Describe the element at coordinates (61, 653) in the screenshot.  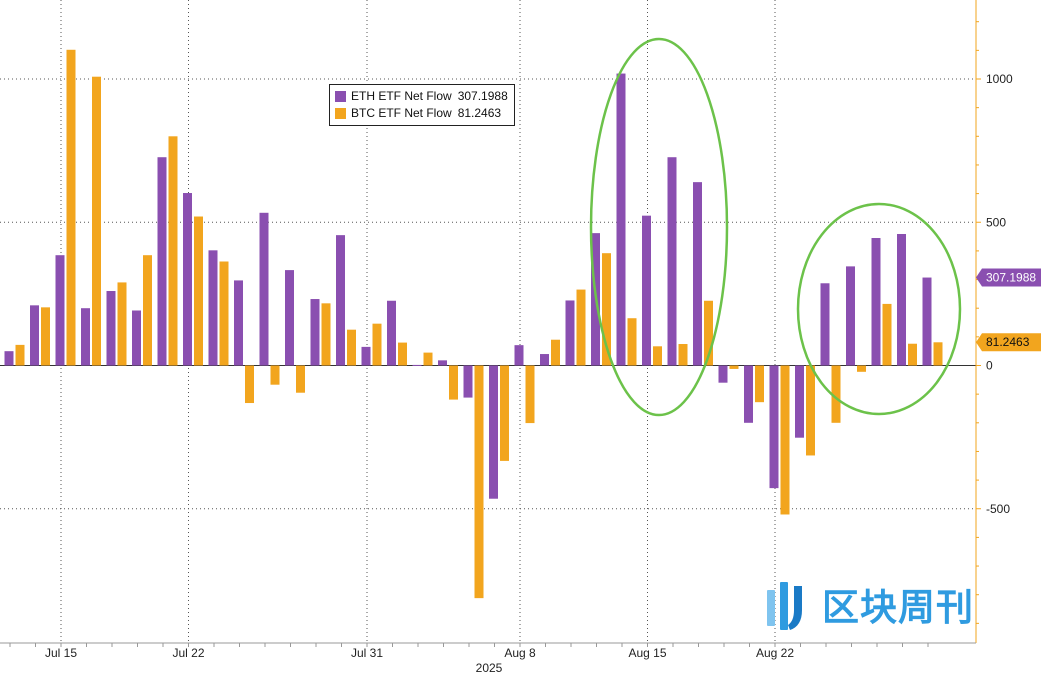
I see `x-tick-label: Jul 15` at that location.